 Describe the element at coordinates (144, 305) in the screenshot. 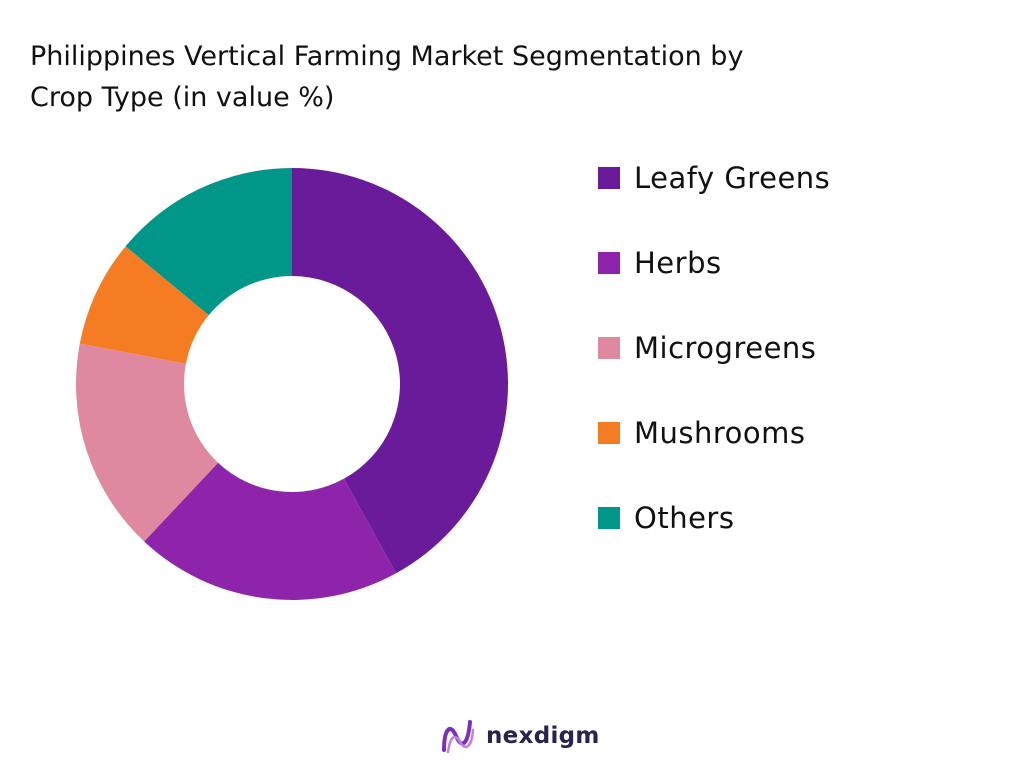

I see `donut-slice-mushrooms` at that location.